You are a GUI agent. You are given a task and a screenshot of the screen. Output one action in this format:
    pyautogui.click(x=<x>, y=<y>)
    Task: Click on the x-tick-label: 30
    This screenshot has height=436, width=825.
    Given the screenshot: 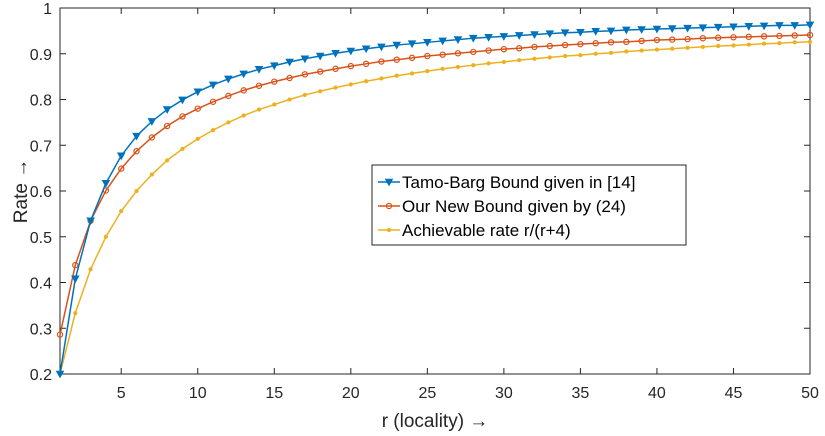 What is the action you would take?
    pyautogui.click(x=504, y=393)
    